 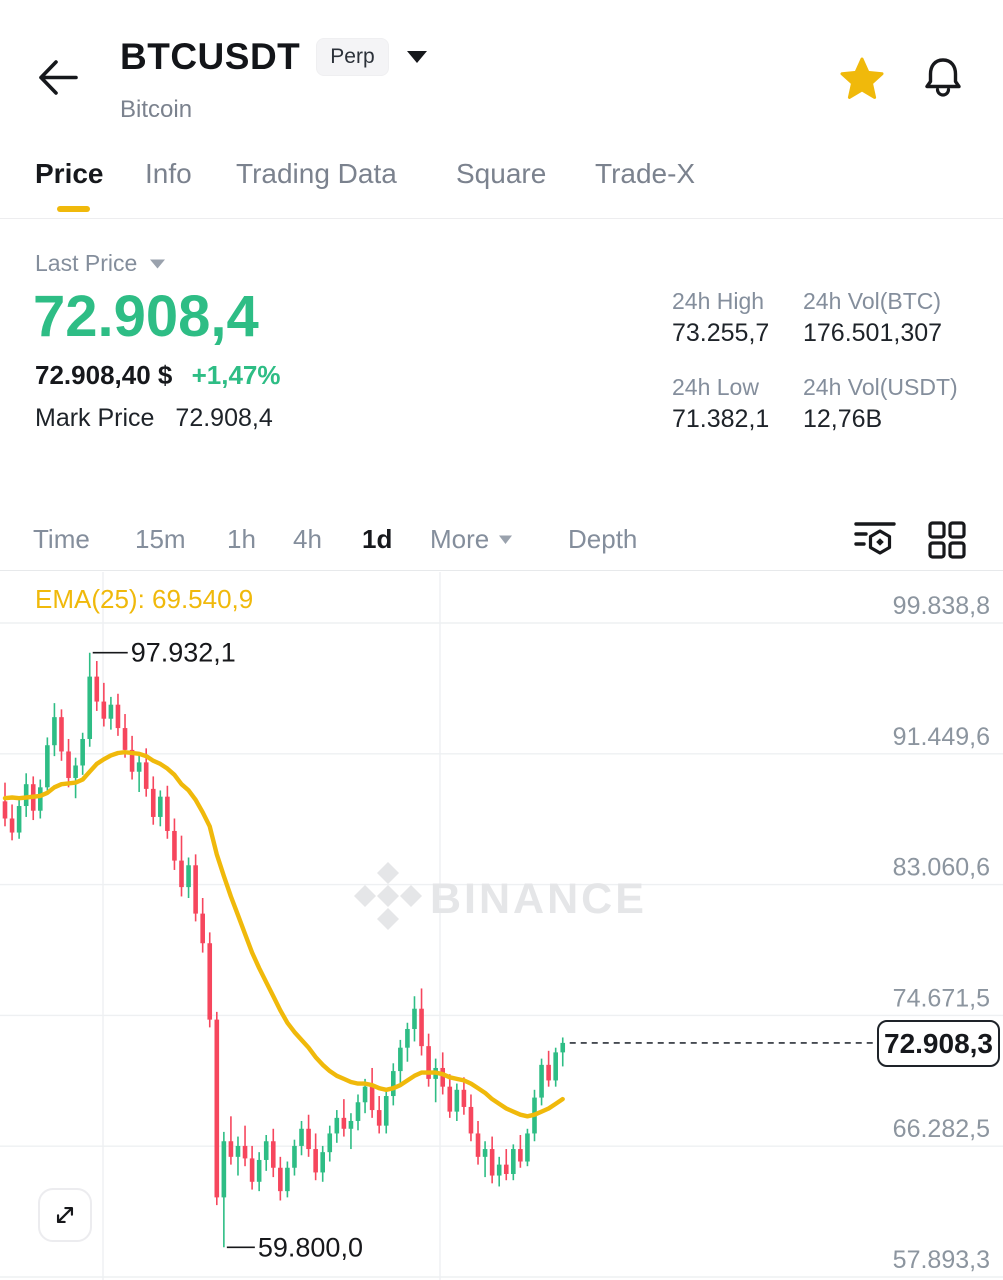 I want to click on y-axis-tick: 99.838,8, so click(x=941, y=606).